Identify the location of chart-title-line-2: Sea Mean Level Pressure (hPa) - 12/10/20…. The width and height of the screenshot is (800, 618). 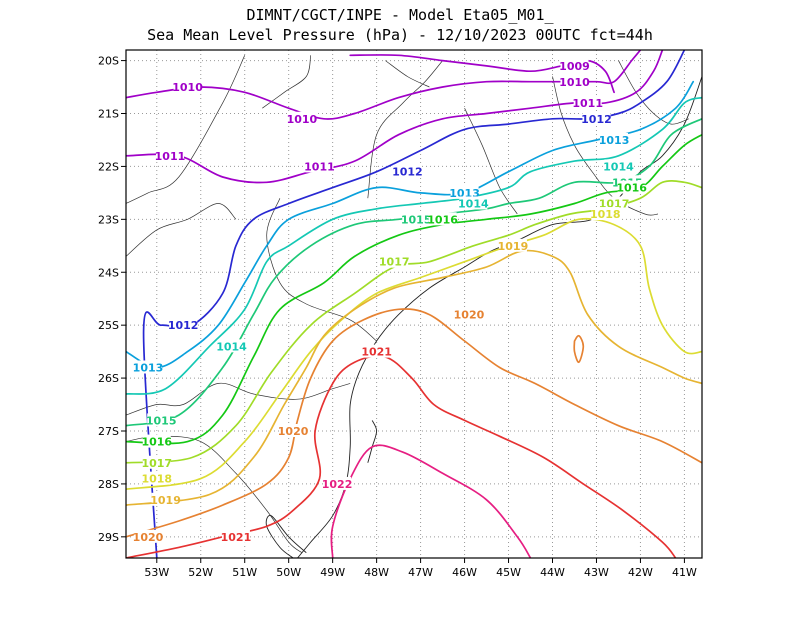
(400, 35).